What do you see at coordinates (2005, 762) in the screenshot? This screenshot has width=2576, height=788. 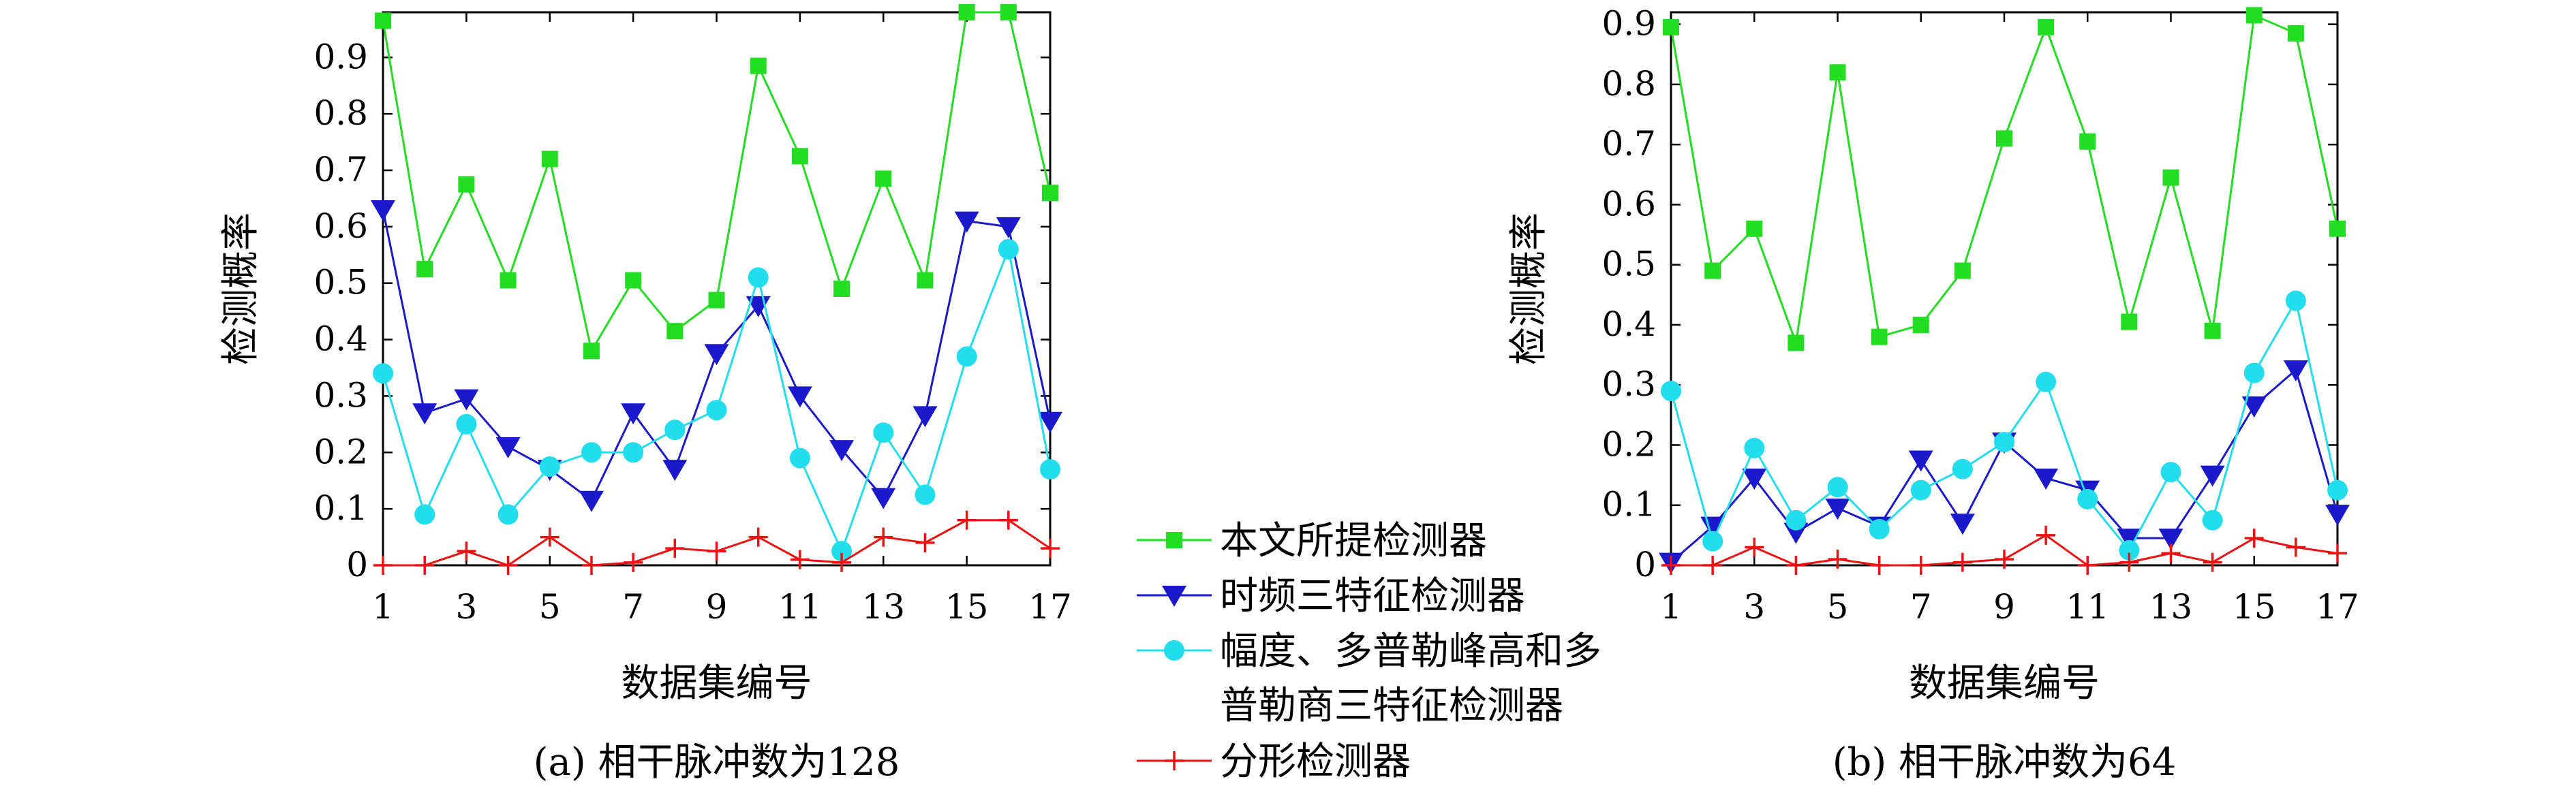 I see `chart-b-caption: (b) 相干脉冲数为64` at bounding box center [2005, 762].